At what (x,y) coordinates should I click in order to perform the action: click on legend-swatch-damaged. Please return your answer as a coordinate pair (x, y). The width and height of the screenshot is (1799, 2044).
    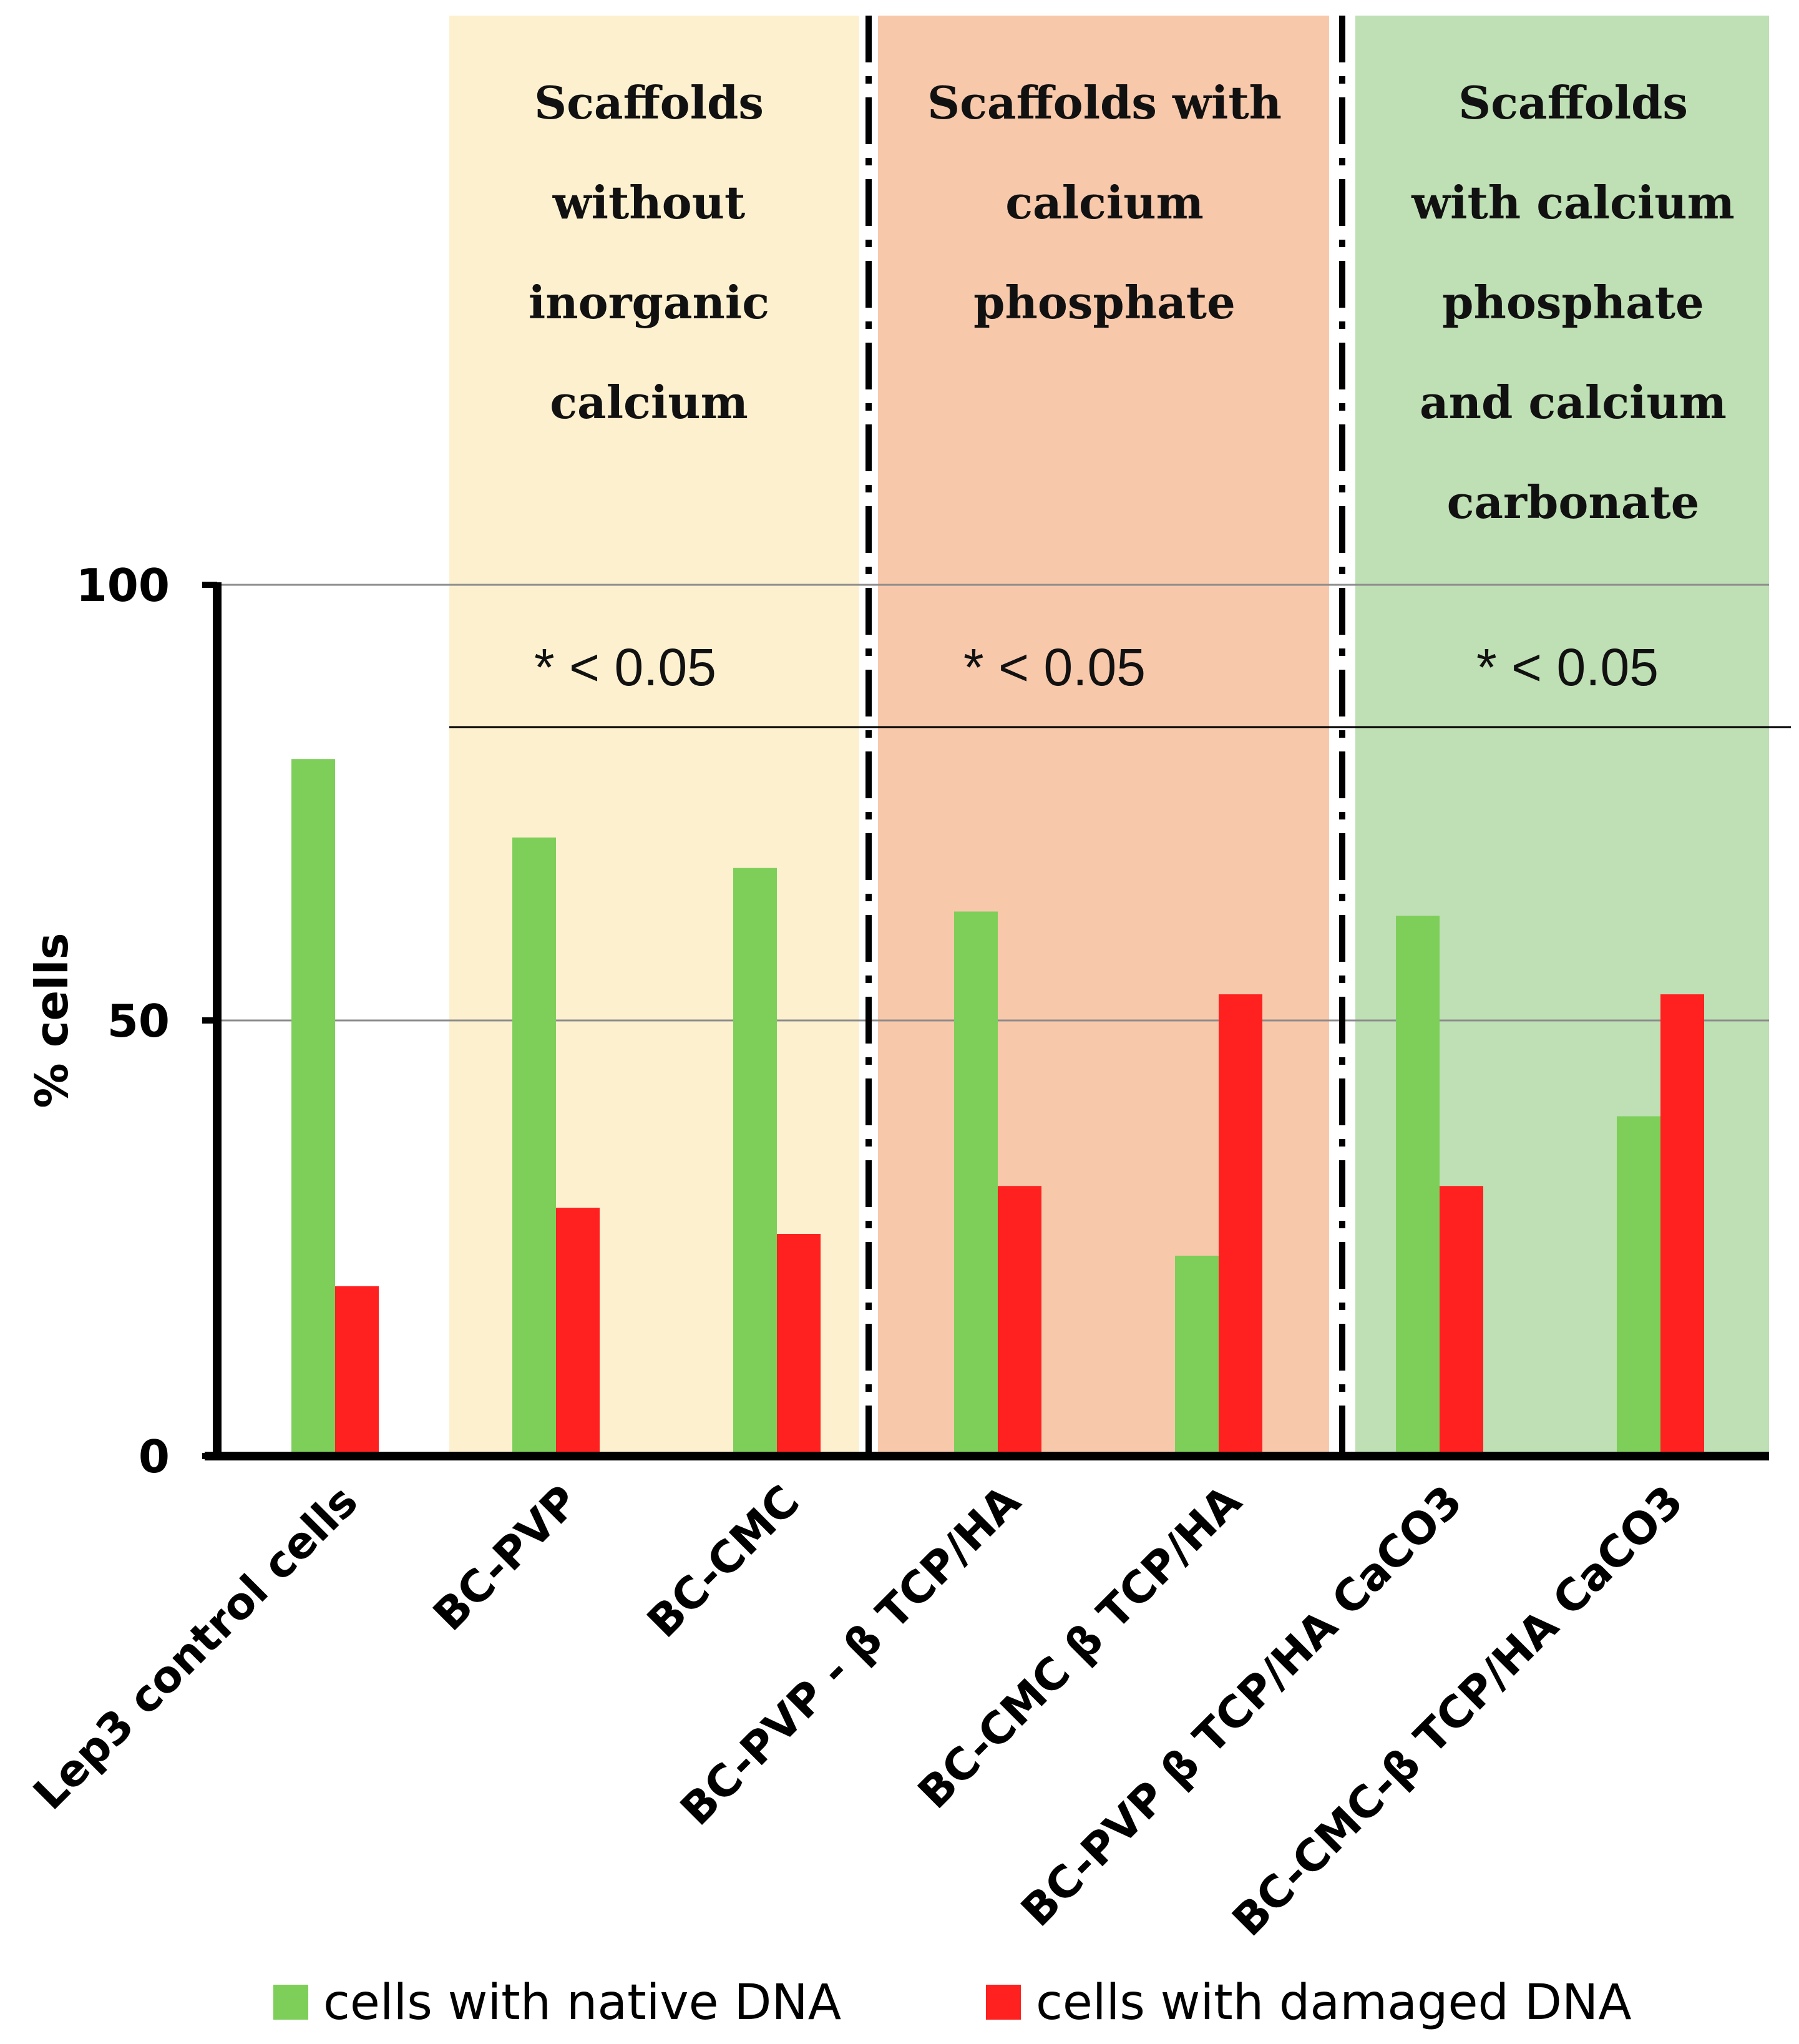
    Looking at the image, I should click on (1003, 2002).